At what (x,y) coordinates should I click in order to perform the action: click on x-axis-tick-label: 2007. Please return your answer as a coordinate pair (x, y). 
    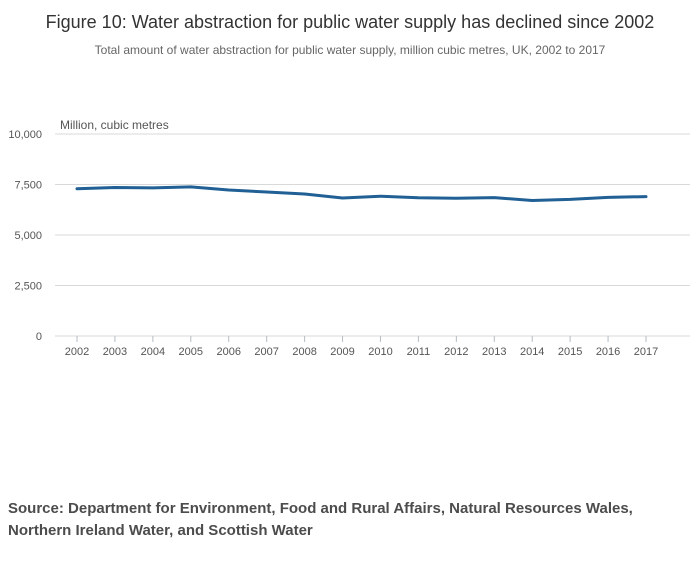
    Looking at the image, I should click on (266, 352).